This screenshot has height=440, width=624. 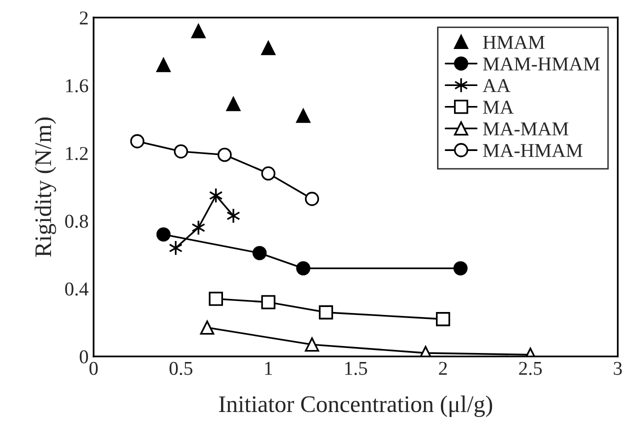 What do you see at coordinates (355, 407) in the screenshot?
I see `x-axis-title: Initiator Concentration (μl/g)` at bounding box center [355, 407].